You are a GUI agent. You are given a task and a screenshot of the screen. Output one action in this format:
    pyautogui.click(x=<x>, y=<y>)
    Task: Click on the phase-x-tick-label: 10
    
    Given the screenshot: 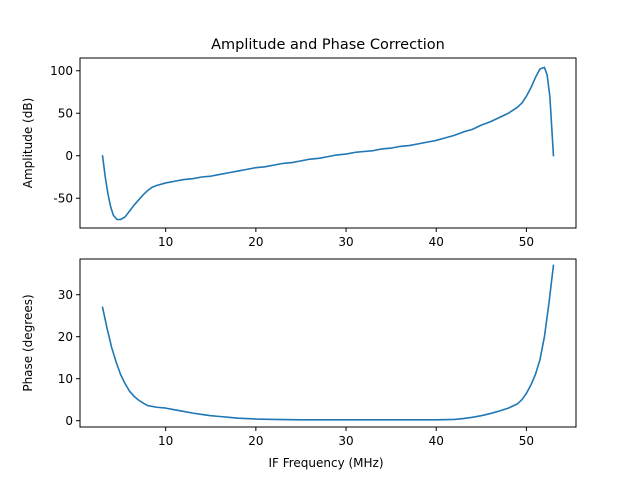 What is the action you would take?
    pyautogui.click(x=165, y=441)
    